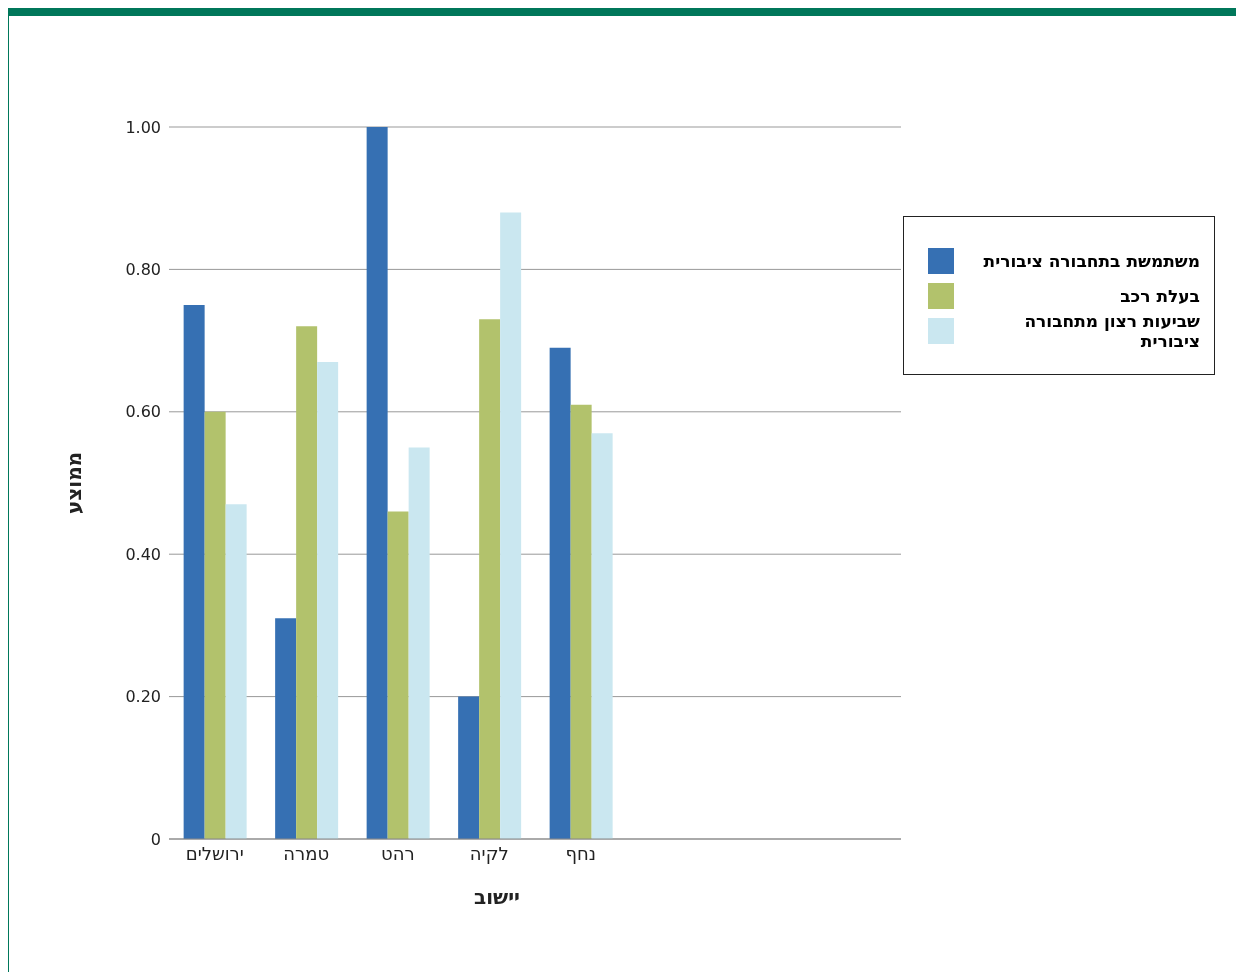 This screenshot has width=1243, height=972. What do you see at coordinates (580, 853) in the screenshot?
I see `x-tick-label: נחף` at bounding box center [580, 853].